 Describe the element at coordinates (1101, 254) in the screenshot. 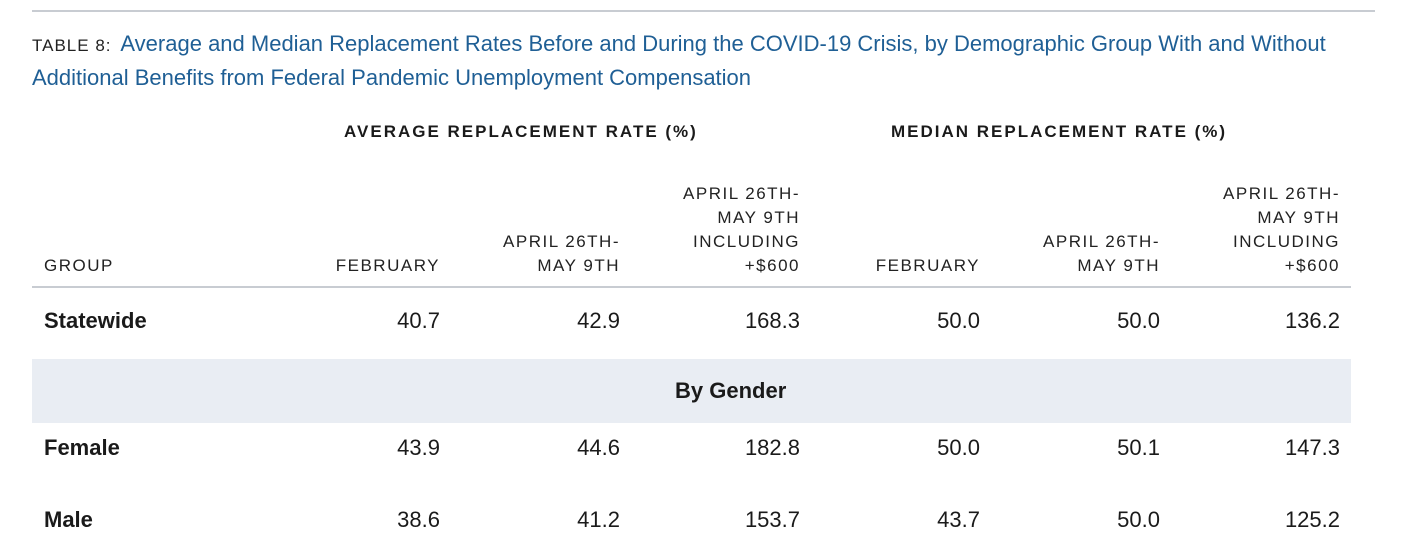

I see `column-header-med-april: APRIL 26TH- MAY 9TH` at that location.